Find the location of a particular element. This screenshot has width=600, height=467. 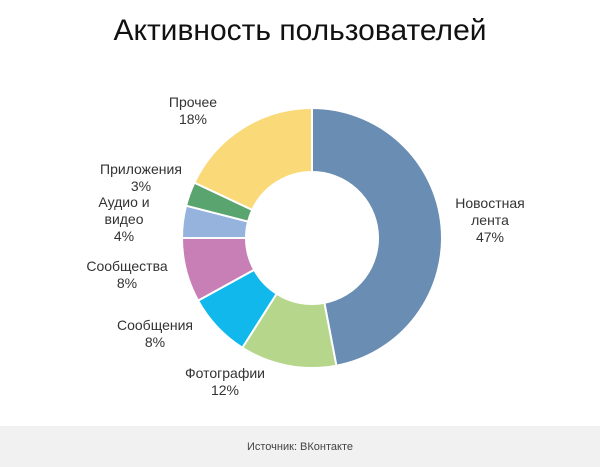

slice-label-line: Фотографии is located at coordinates (225, 373).